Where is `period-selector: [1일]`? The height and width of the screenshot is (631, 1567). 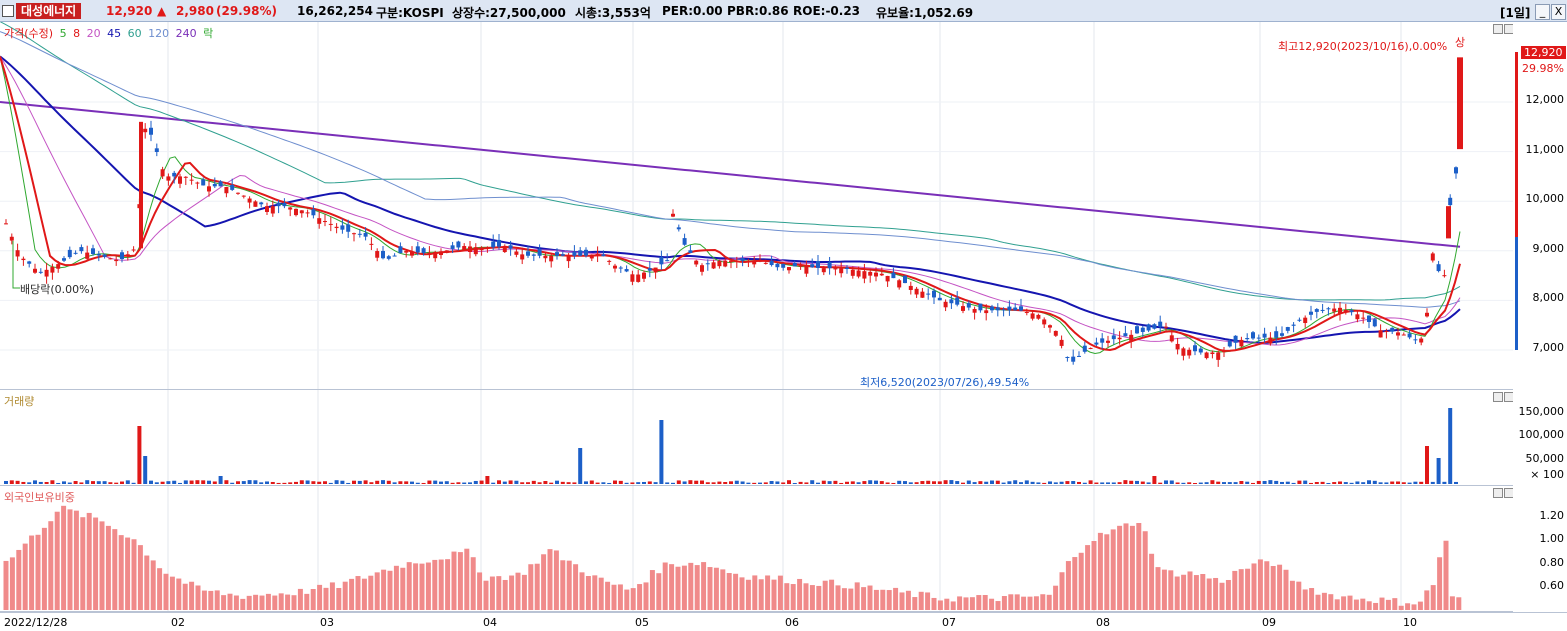 period-selector: [1일] is located at coordinates (1515, 13).